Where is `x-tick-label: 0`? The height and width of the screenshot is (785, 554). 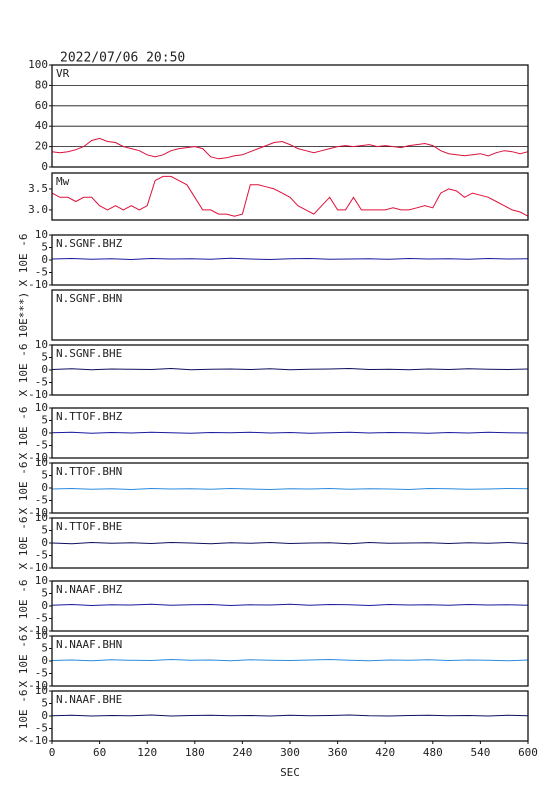
x-tick-label: 0 is located at coordinates (52, 752).